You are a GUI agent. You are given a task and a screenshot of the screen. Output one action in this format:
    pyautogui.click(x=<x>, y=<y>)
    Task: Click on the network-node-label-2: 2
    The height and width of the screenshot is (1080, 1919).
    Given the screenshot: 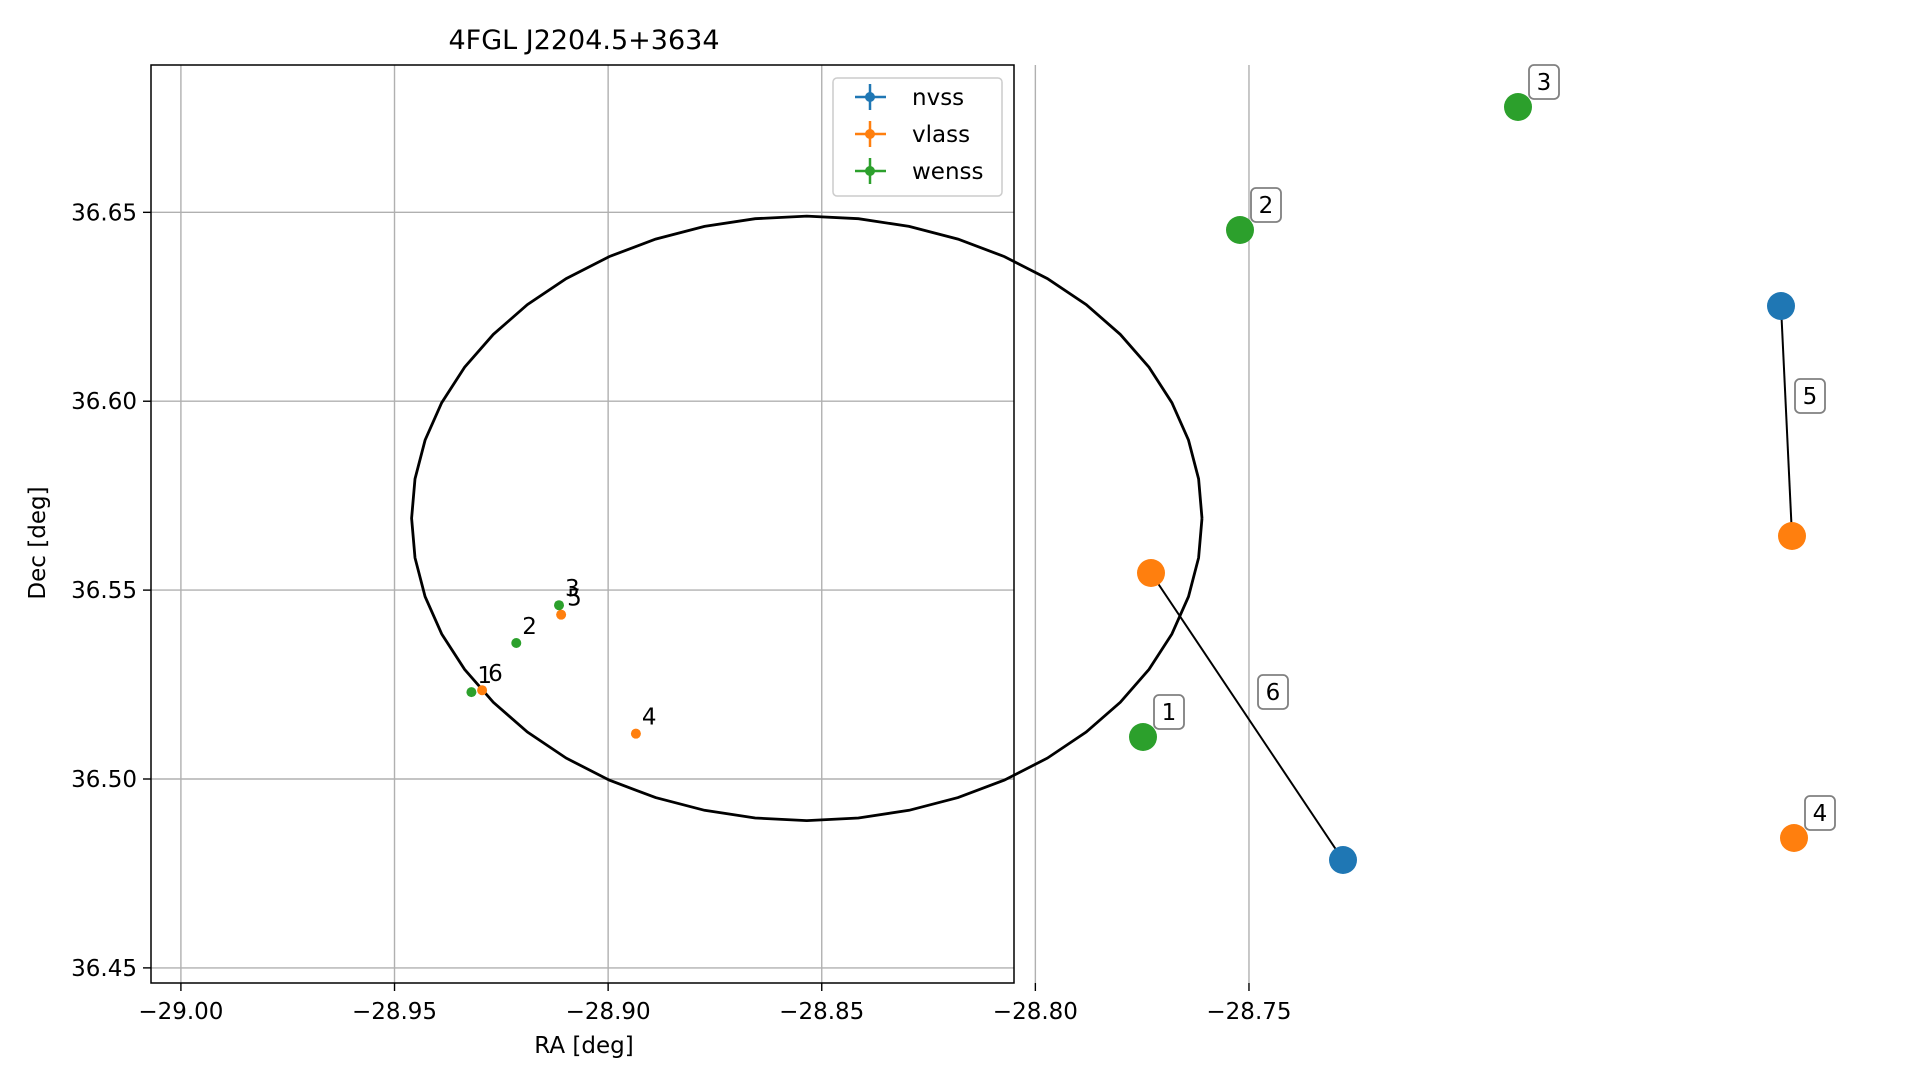 What is the action you would take?
    pyautogui.click(x=1266, y=206)
    